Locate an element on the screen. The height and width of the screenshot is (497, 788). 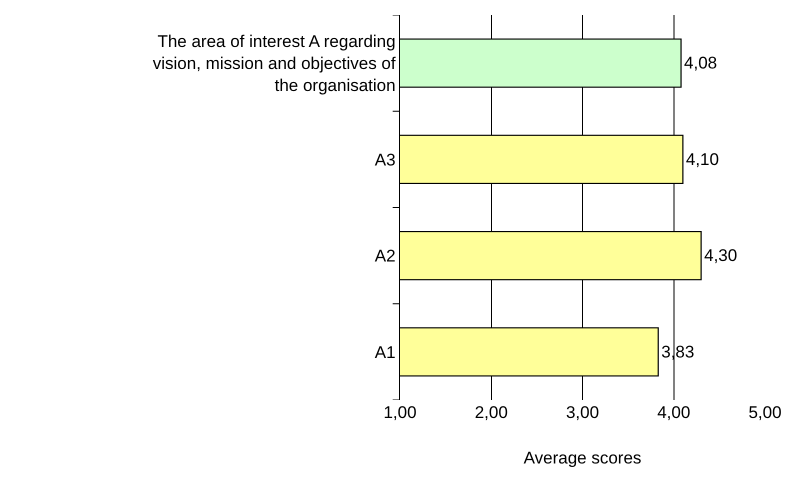
x-tick-label: 4,00 is located at coordinates (673, 412).